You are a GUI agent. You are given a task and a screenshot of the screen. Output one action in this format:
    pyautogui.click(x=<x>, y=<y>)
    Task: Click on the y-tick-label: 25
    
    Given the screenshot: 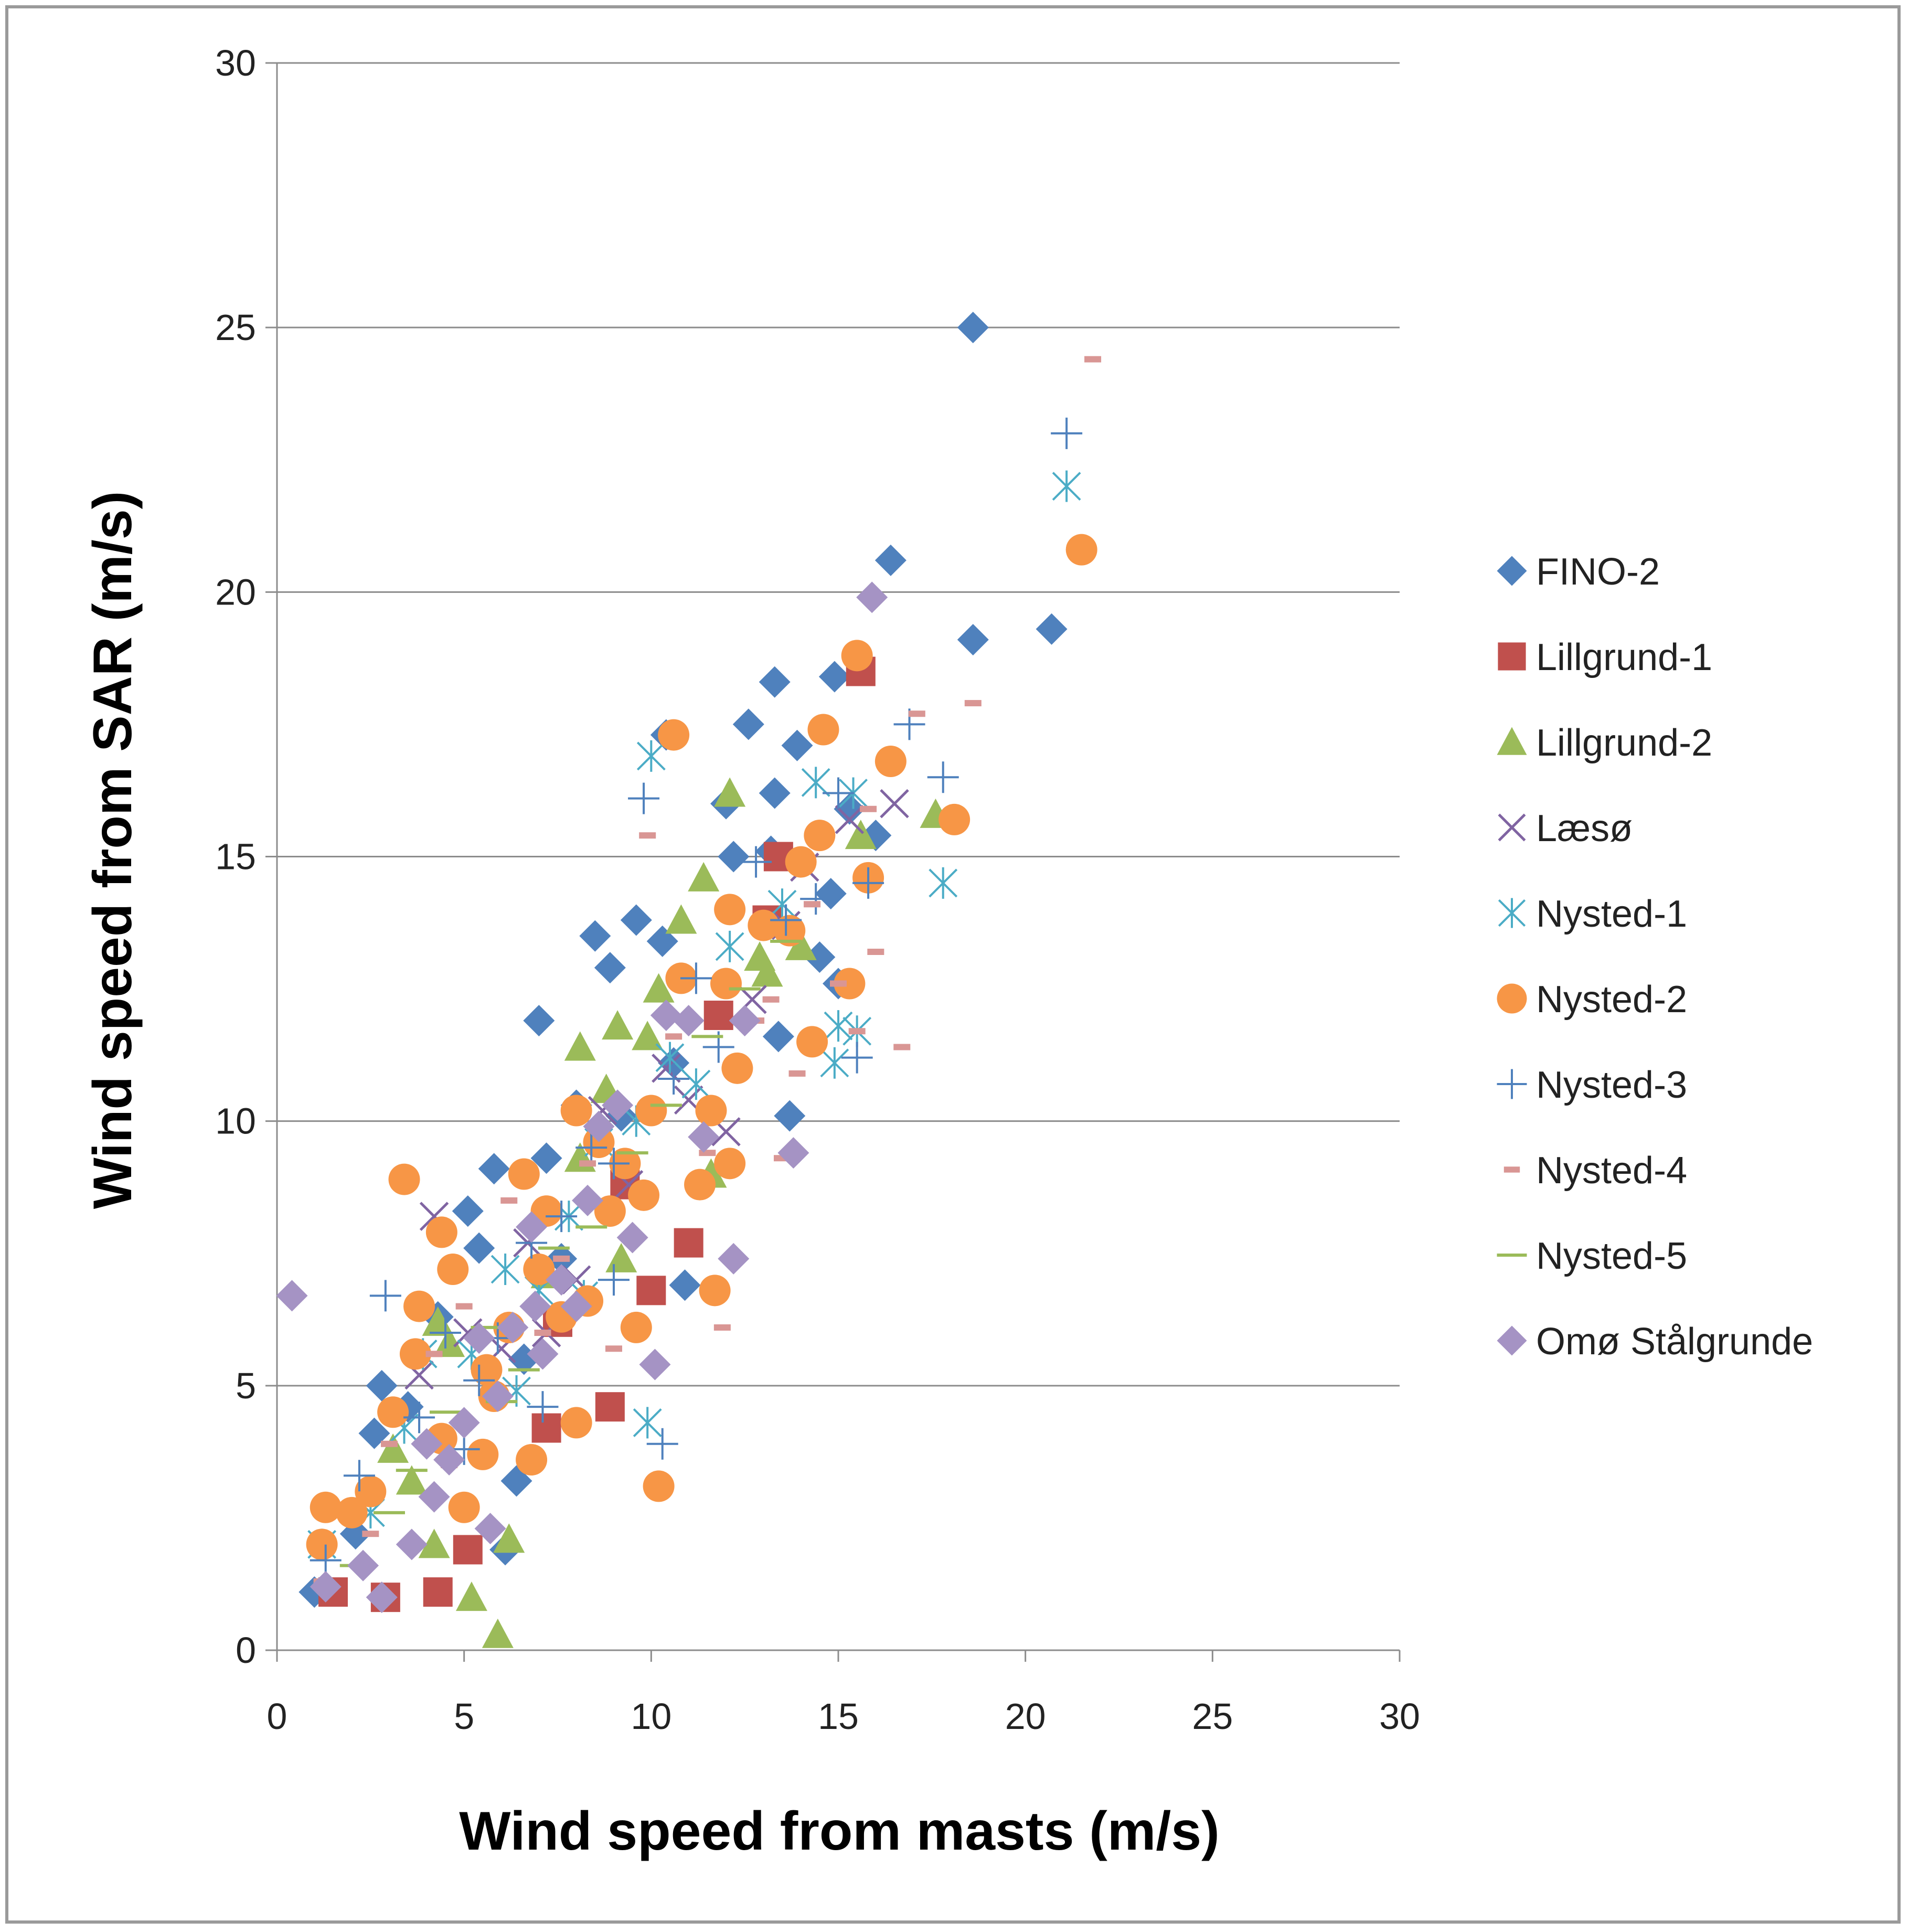 What is the action you would take?
    pyautogui.click(x=235, y=328)
    